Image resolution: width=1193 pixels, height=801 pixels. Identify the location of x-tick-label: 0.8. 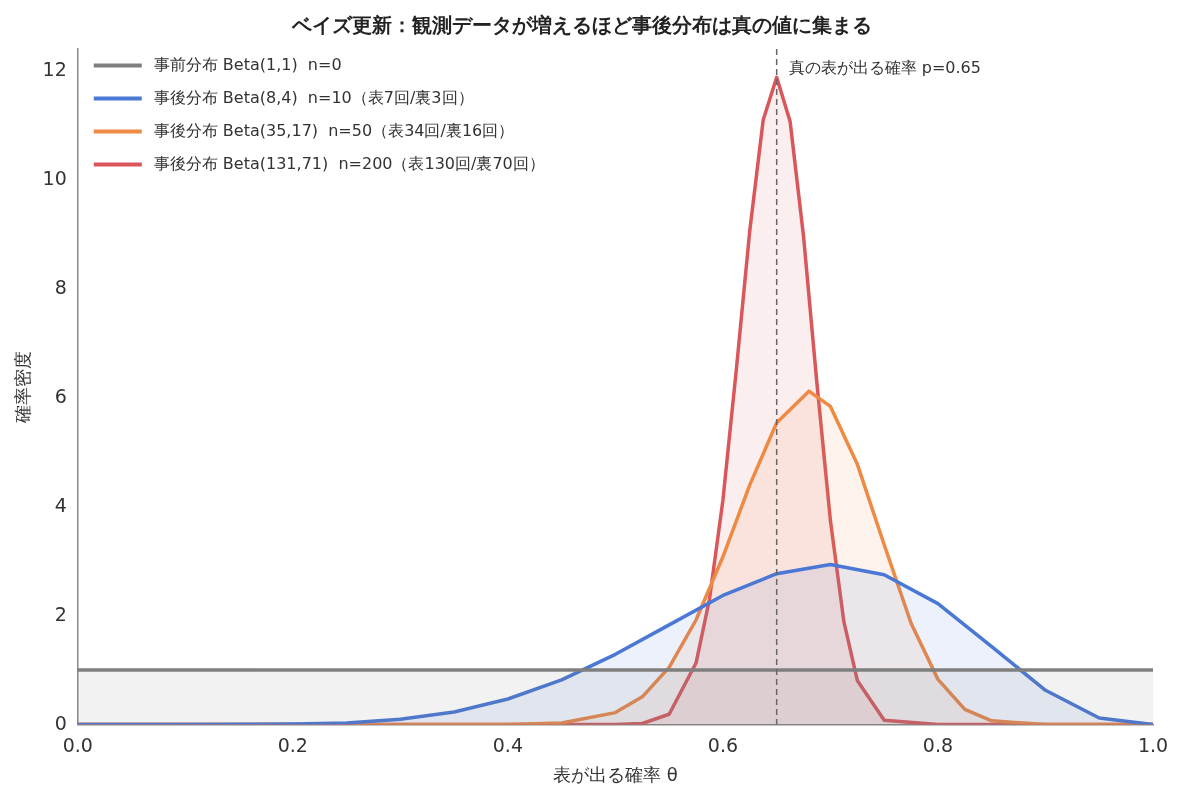
(938, 744).